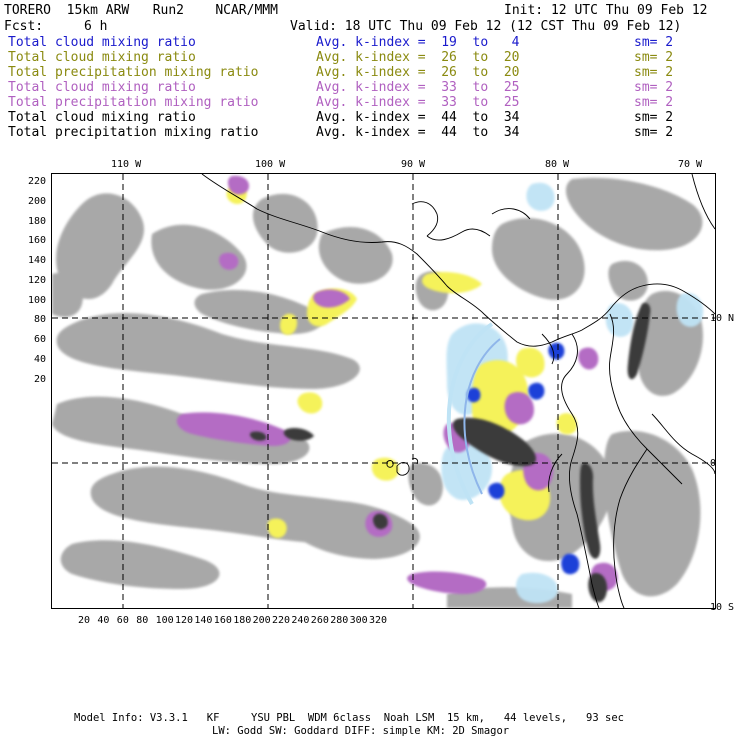 The width and height of the screenshot is (740, 740). I want to click on x-tick-label: 40, so click(103, 620).